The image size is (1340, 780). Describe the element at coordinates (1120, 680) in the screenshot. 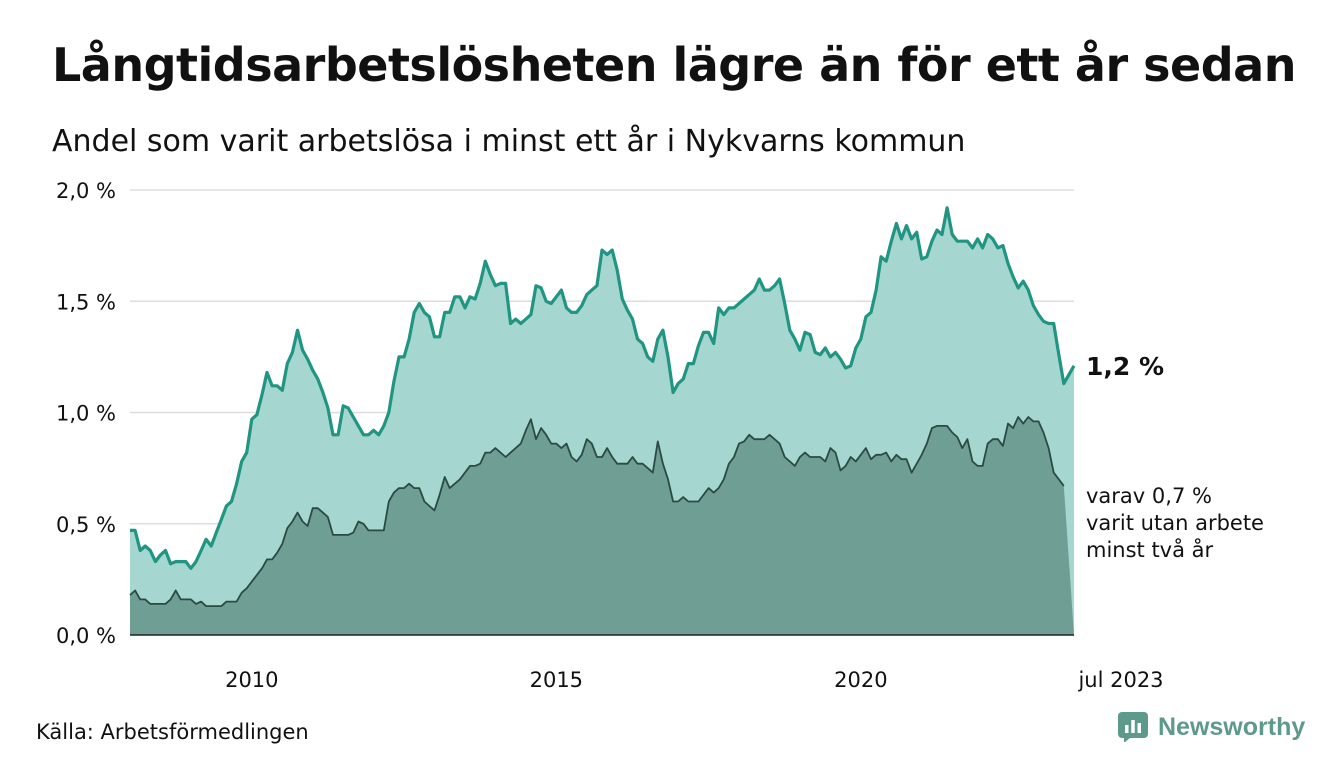

I see `x-tick-label: jul 2023` at that location.